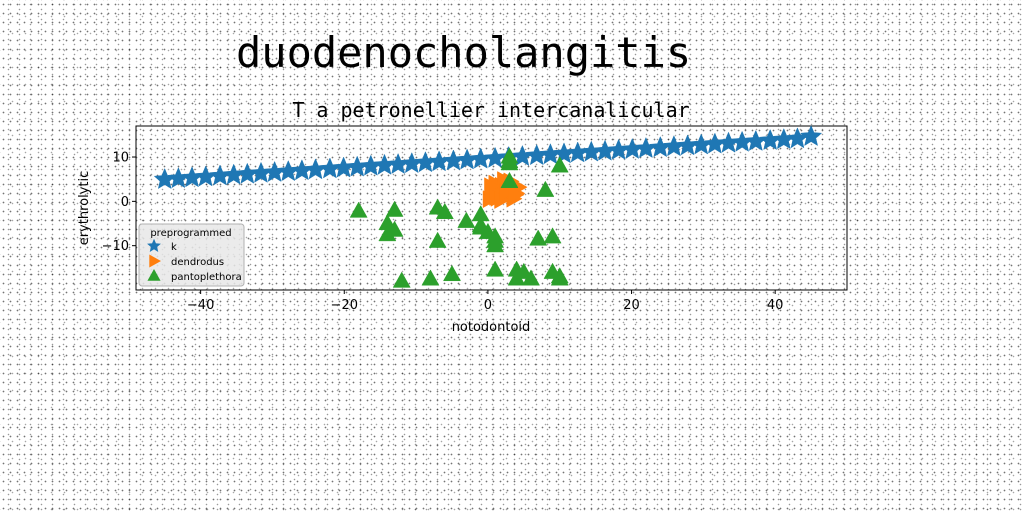 This screenshot has height=512, width=1024. I want to click on series-pantoplethora, so click(459, 217).